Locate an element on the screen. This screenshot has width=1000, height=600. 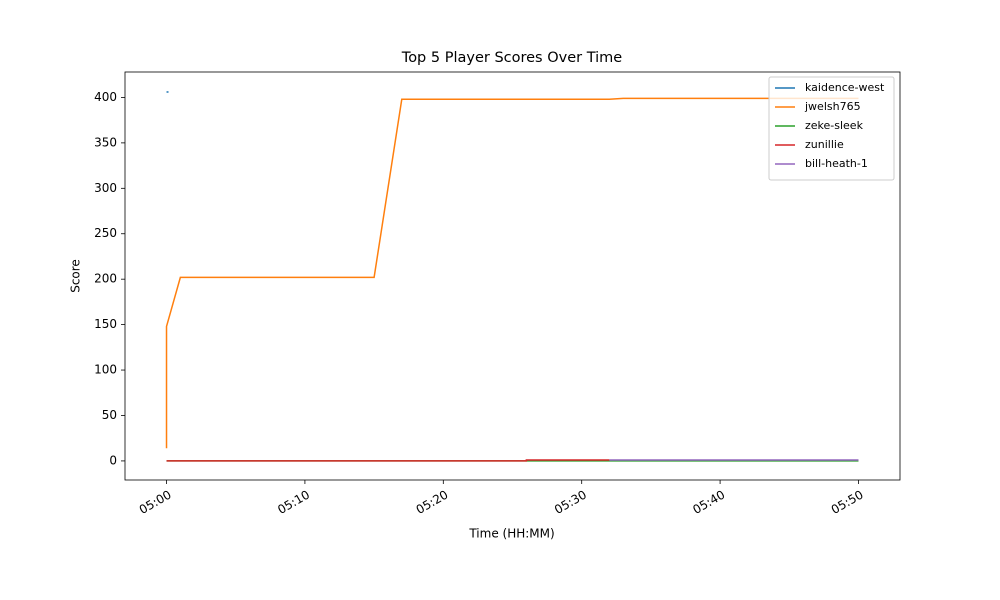
x-tick-label: 05:30 is located at coordinates (570, 502).